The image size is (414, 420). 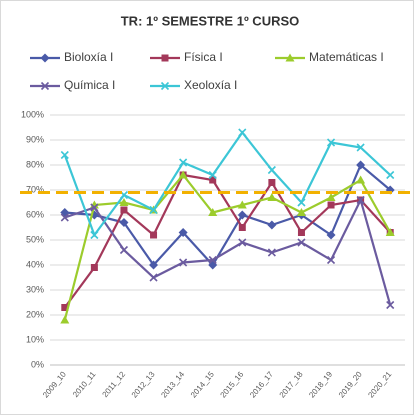 I want to click on y-tick-label: 0%, so click(x=37, y=364).